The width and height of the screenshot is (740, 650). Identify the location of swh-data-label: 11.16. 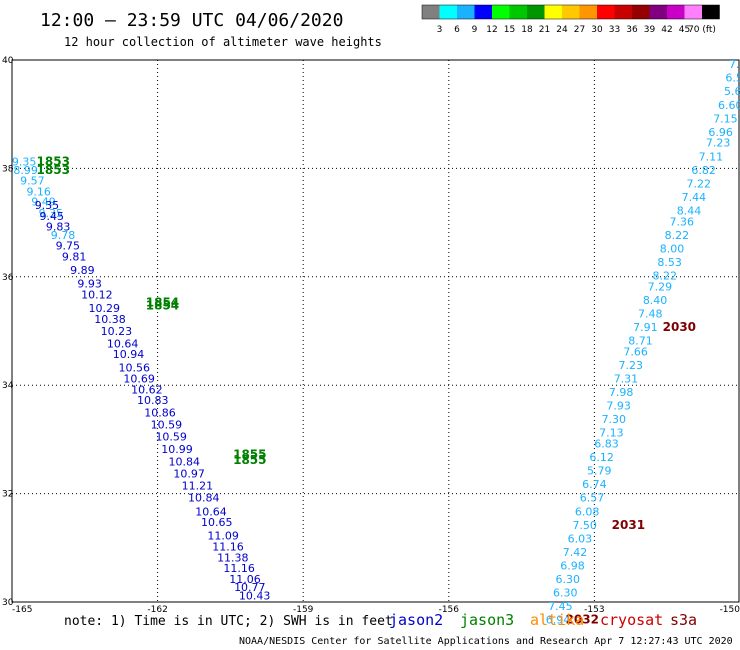
(228, 547).